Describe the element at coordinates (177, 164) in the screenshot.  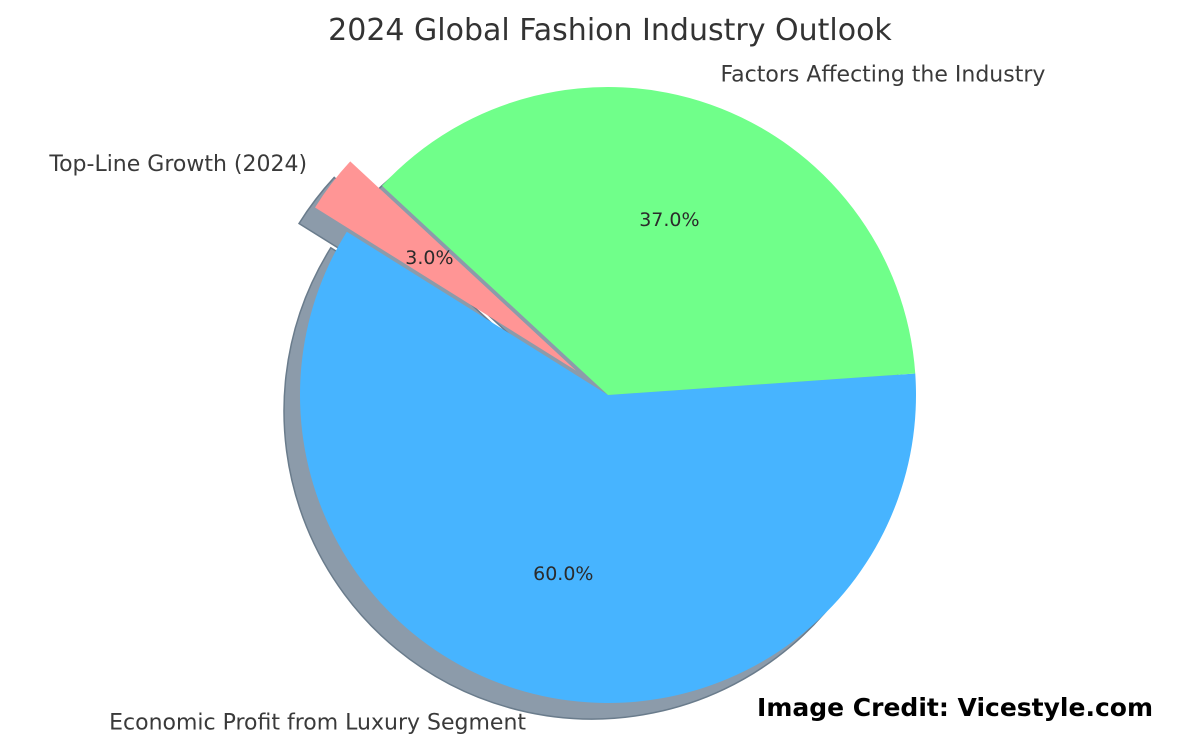
I see `slice-label-top-line-growth-2024: Top-Line Growth (2024)` at that location.